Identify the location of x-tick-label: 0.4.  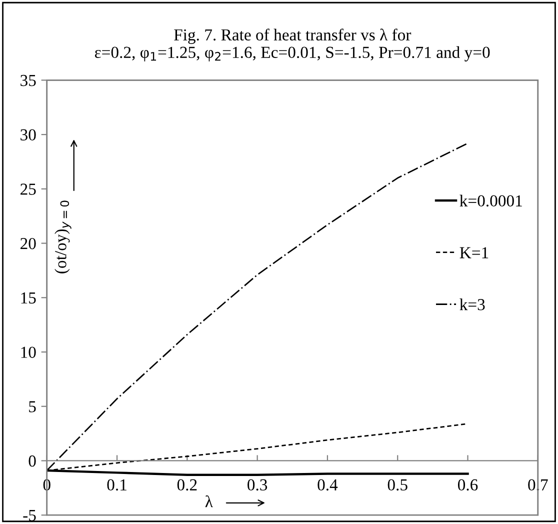
(328, 485).